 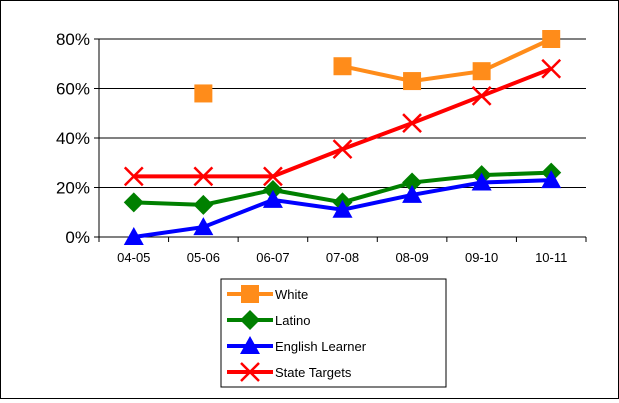 I want to click on x-tick-label: 04-05, so click(x=133, y=257).